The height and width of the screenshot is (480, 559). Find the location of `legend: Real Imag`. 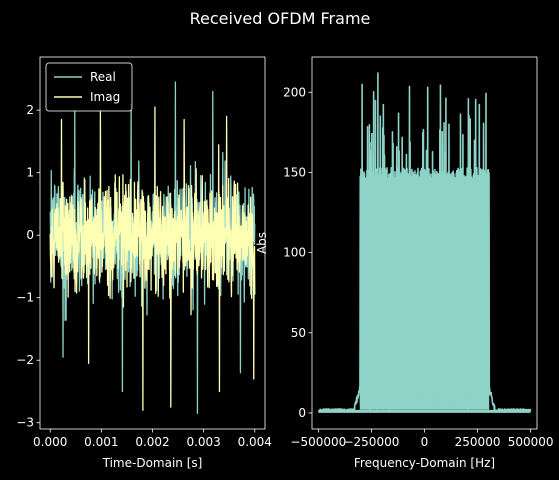

legend: Real Imag is located at coordinates (89, 87).